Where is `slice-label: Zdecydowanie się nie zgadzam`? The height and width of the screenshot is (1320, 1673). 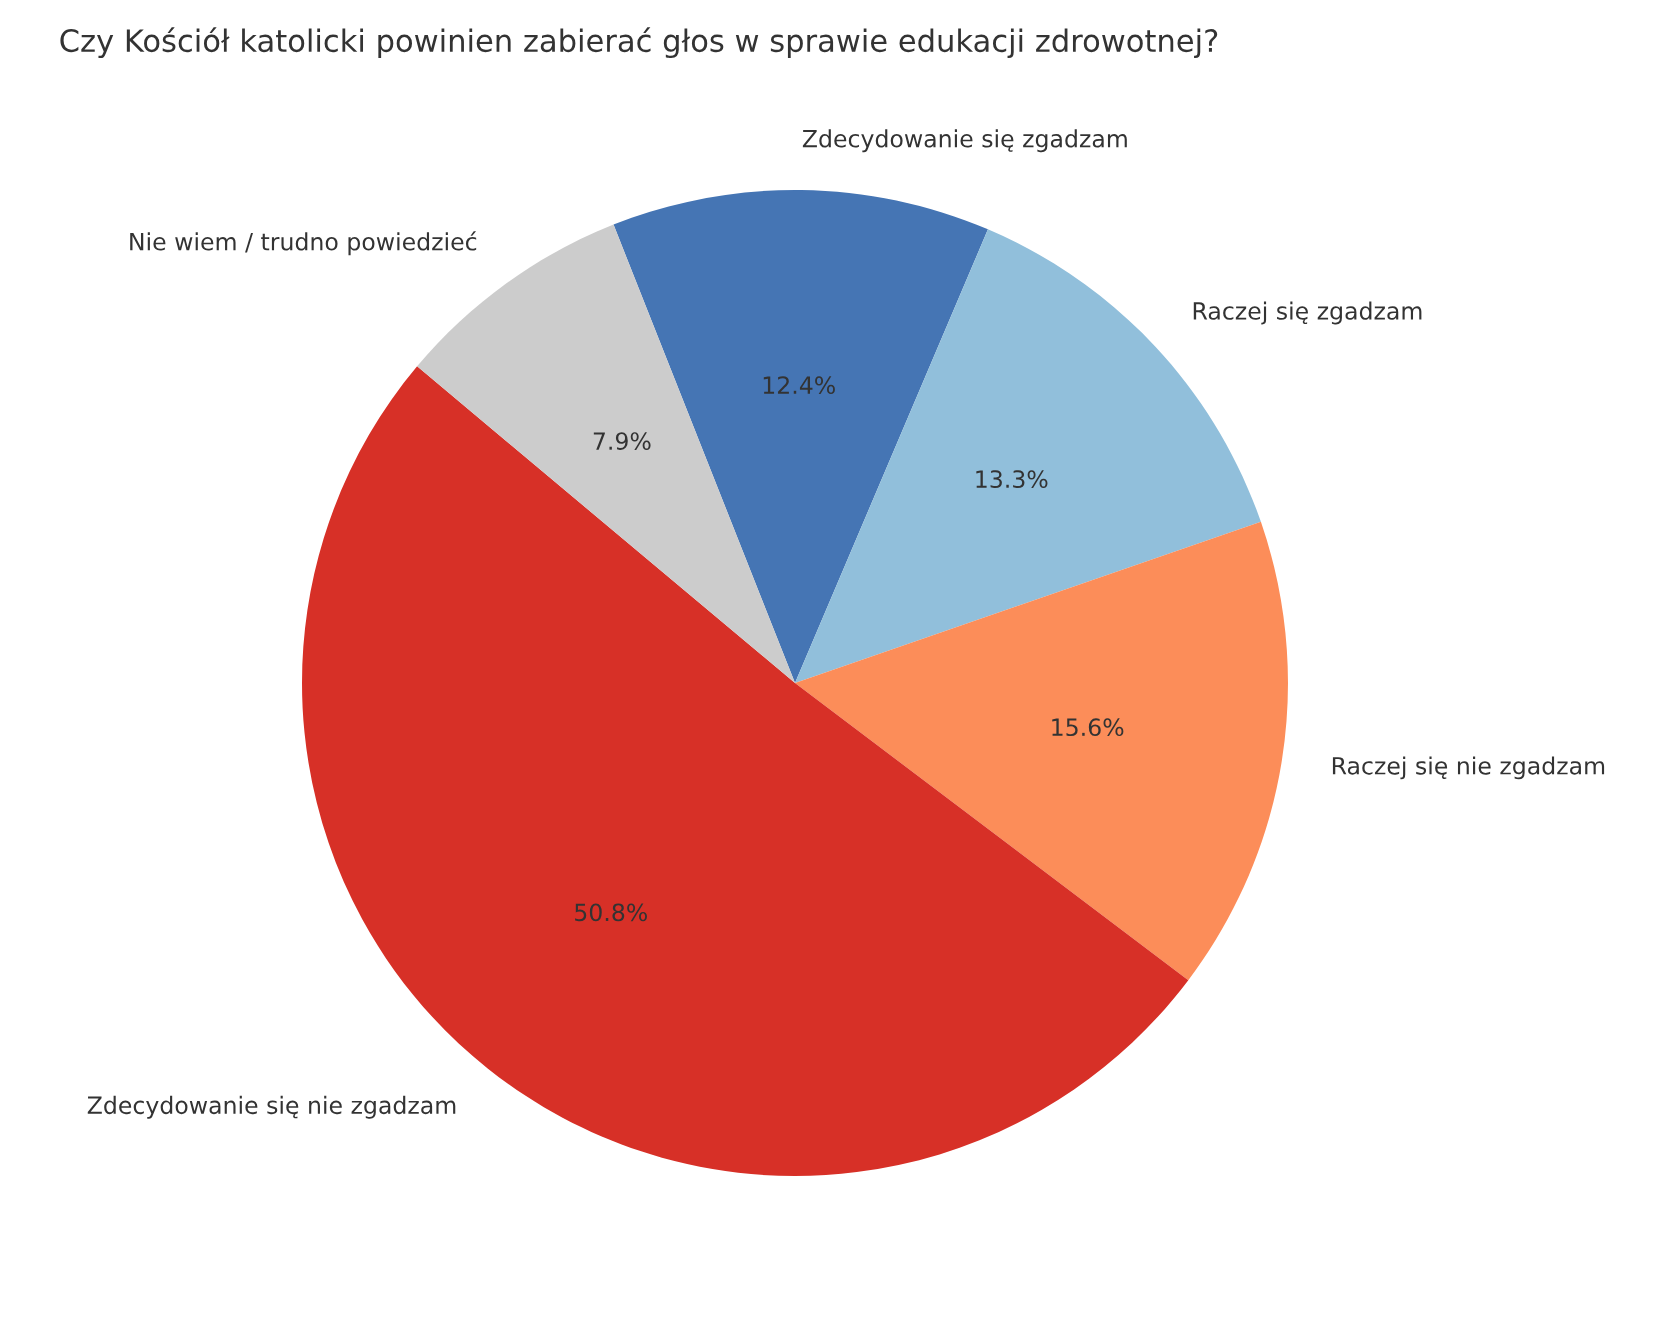
slice-label: Zdecydowanie się nie zgadzam is located at coordinates (271, 1107).